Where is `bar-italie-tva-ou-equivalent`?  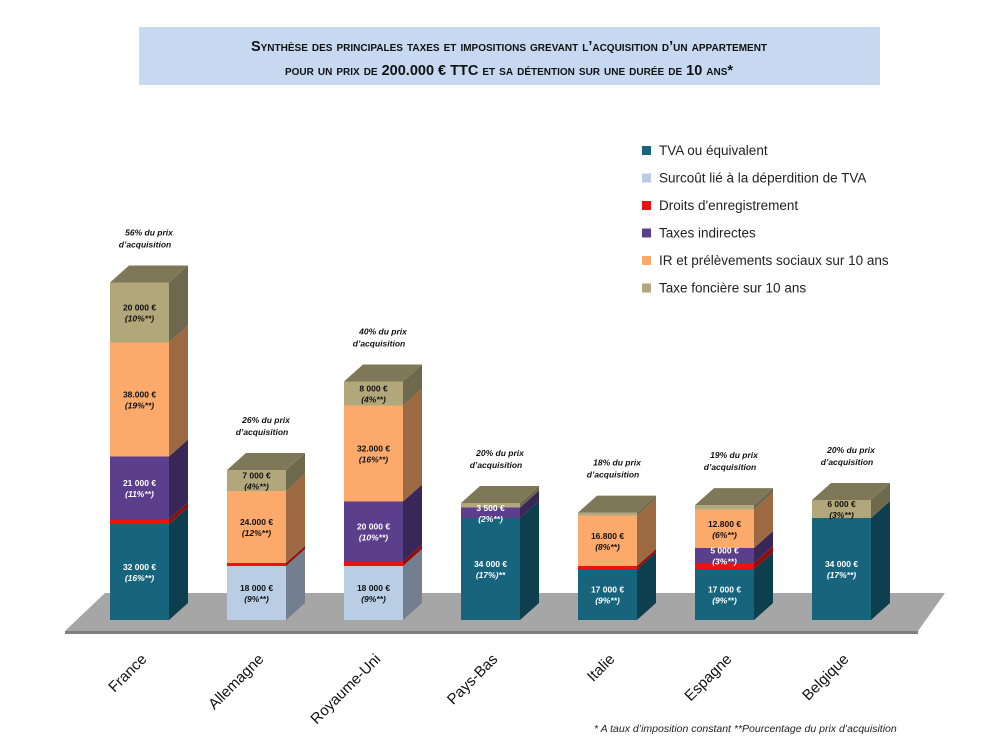
bar-italie-tva-ou-equivalent is located at coordinates (607, 594).